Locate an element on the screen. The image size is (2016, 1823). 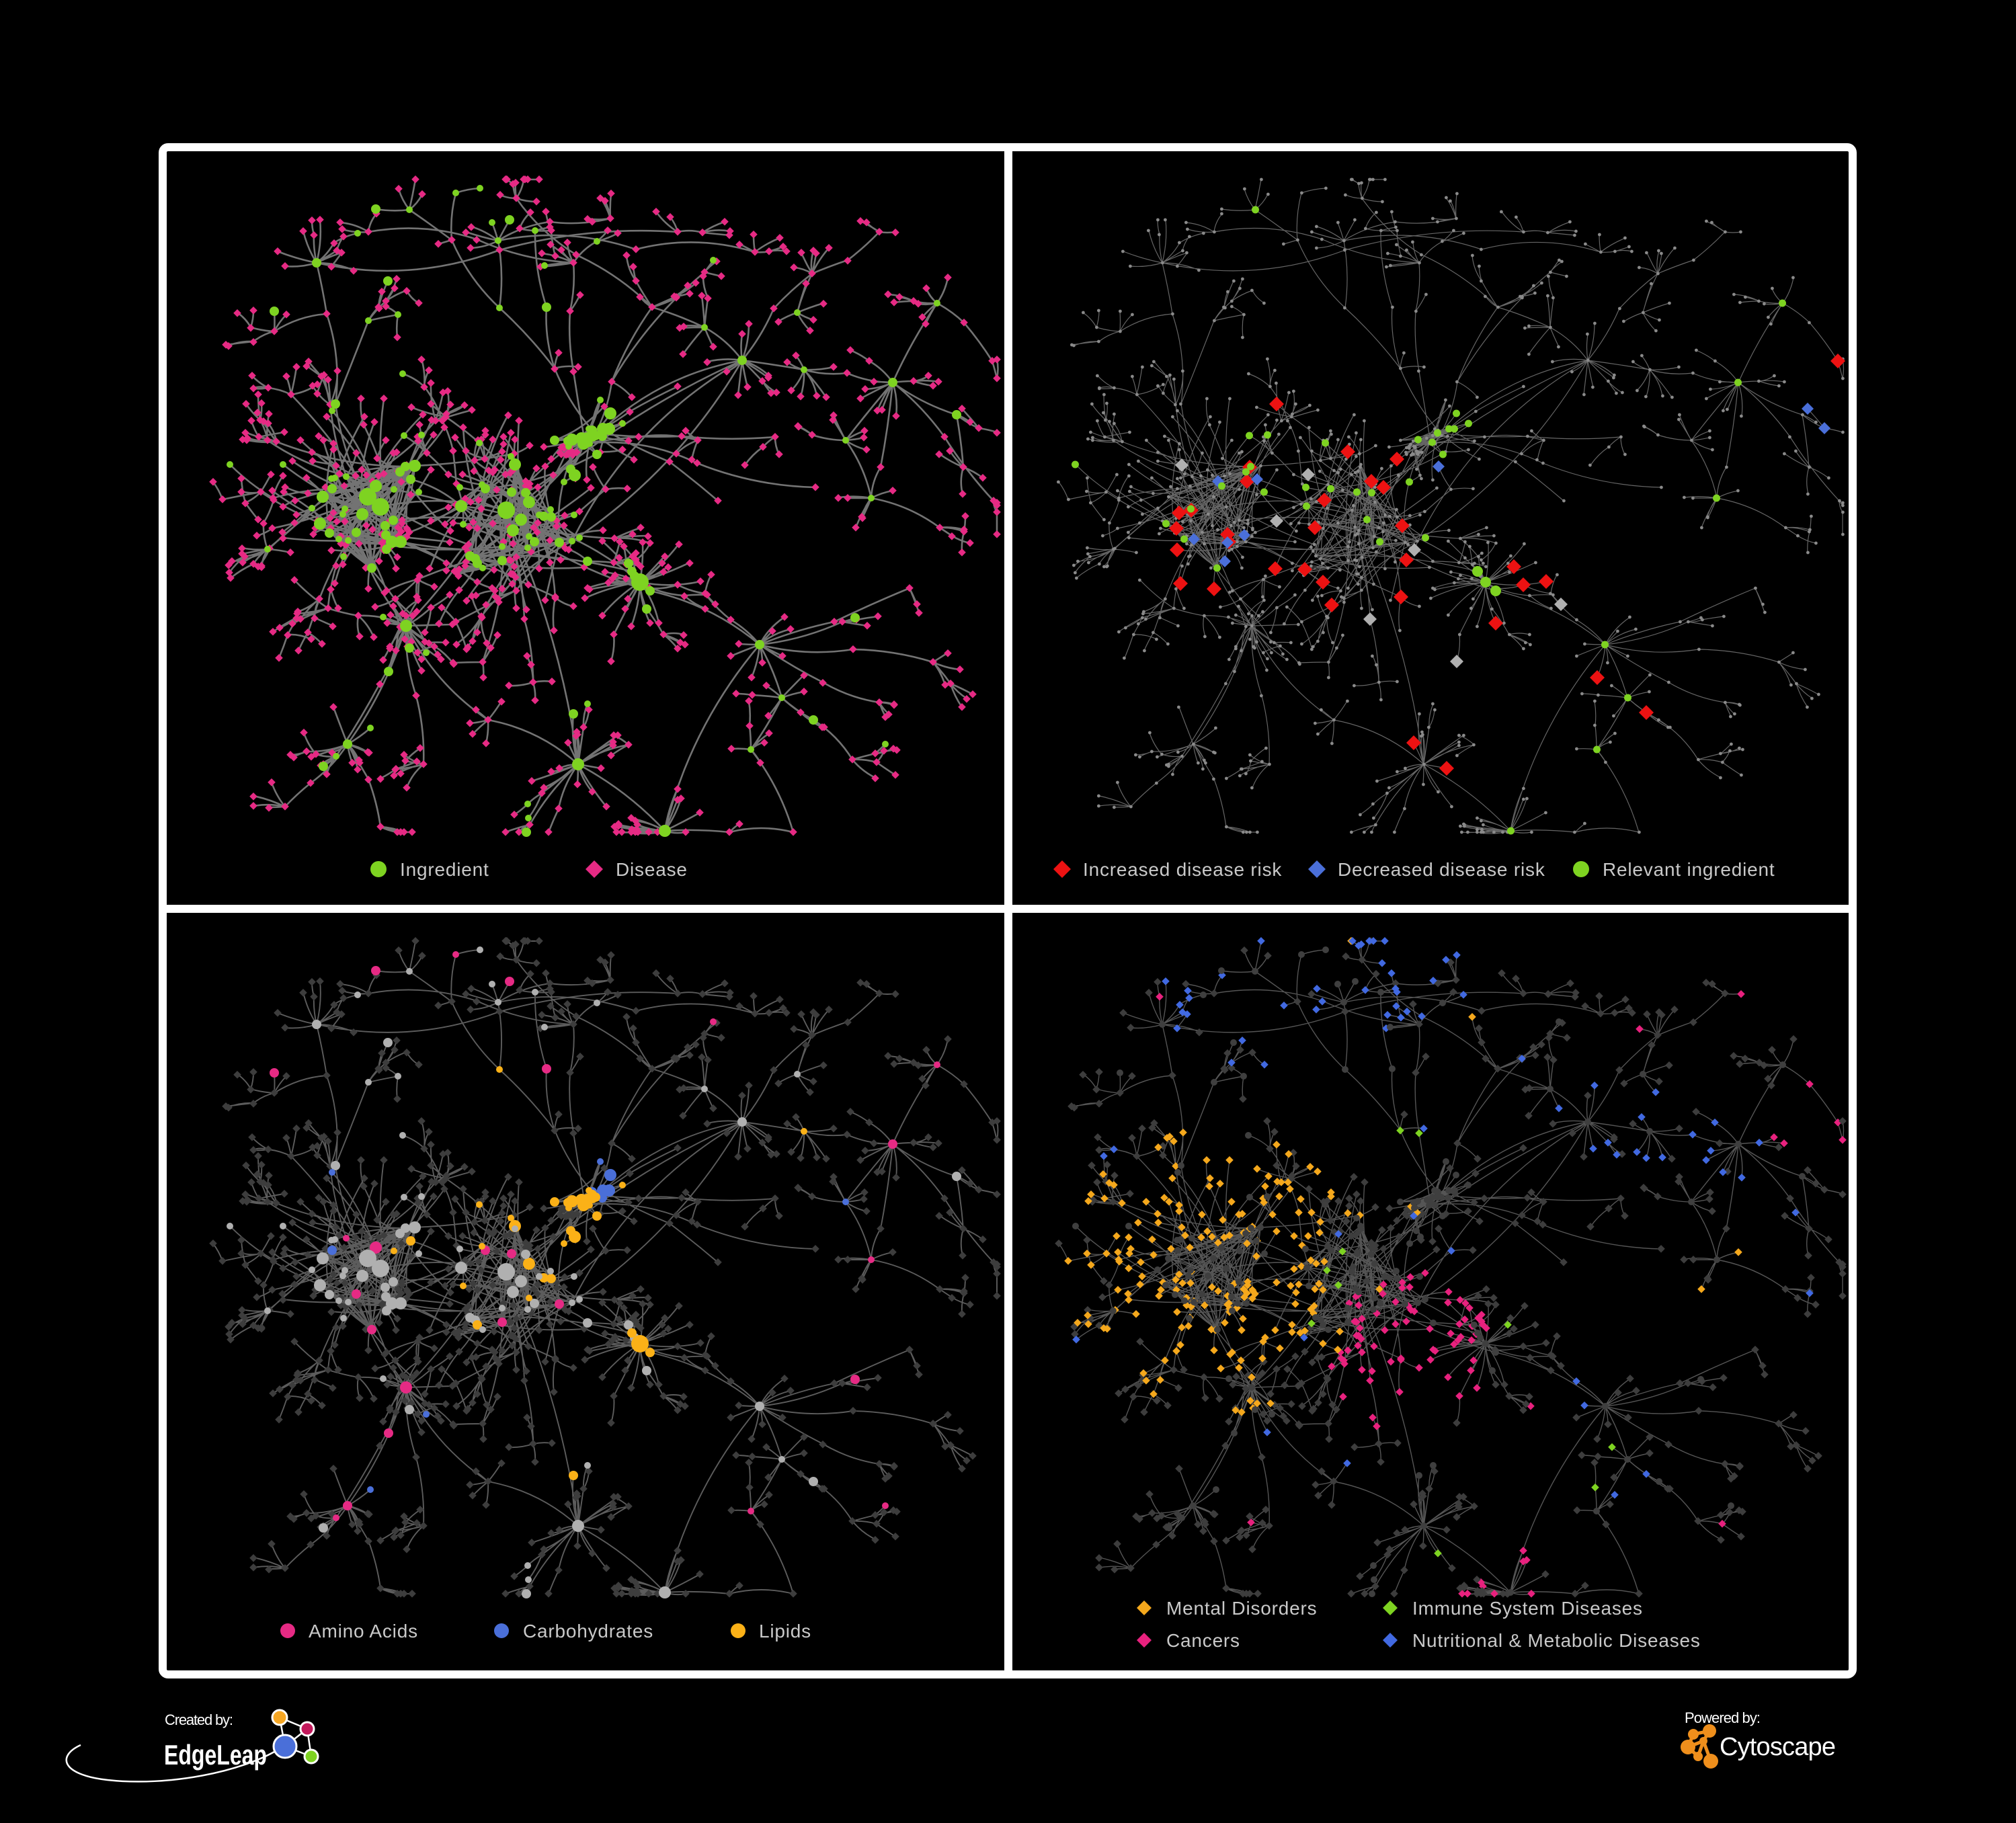
svg-text: Powered by: is located at coordinates (1723, 1718).